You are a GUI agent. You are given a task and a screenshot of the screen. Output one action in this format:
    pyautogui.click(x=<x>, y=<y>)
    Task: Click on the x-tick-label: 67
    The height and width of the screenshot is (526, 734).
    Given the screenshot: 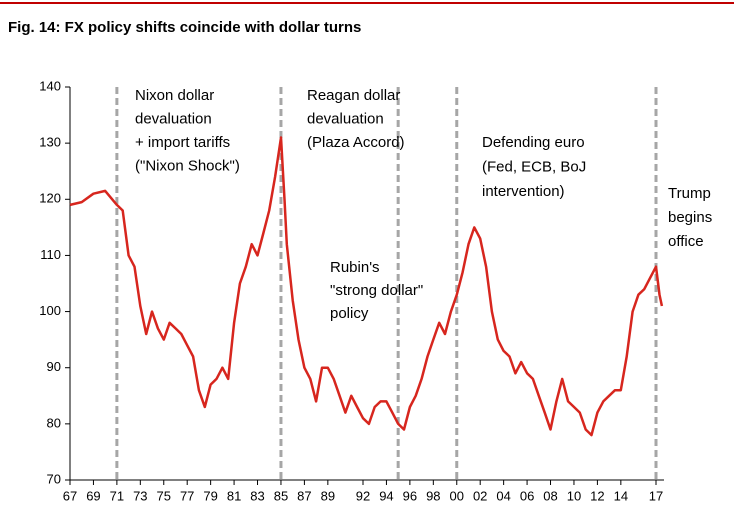 What is the action you would take?
    pyautogui.click(x=70, y=495)
    